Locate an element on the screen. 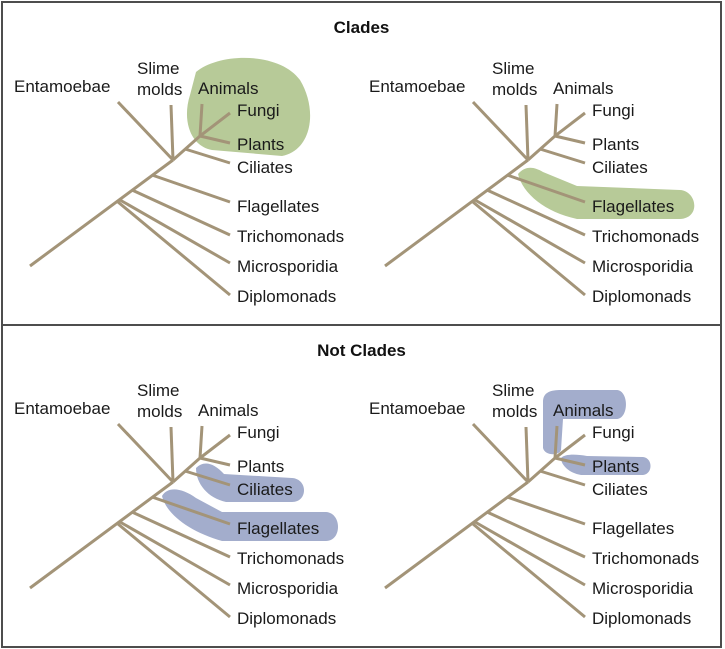  clade-highlight-animals-fungi-plants is located at coordinates (248, 106).